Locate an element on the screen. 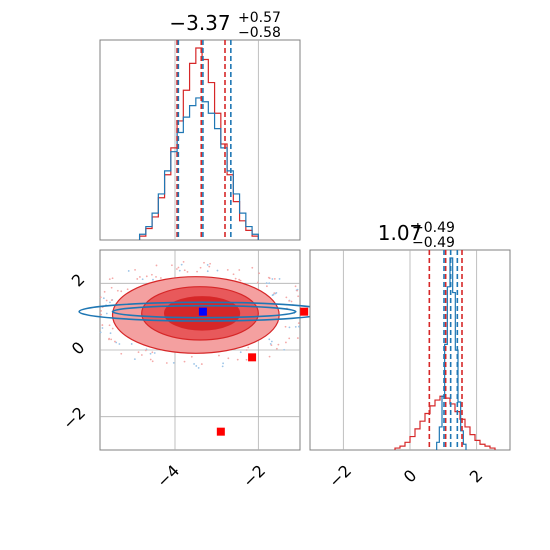 The height and width of the screenshot is (550, 550). panel-3-title-sub: −0.49 is located at coordinates (433, 243).